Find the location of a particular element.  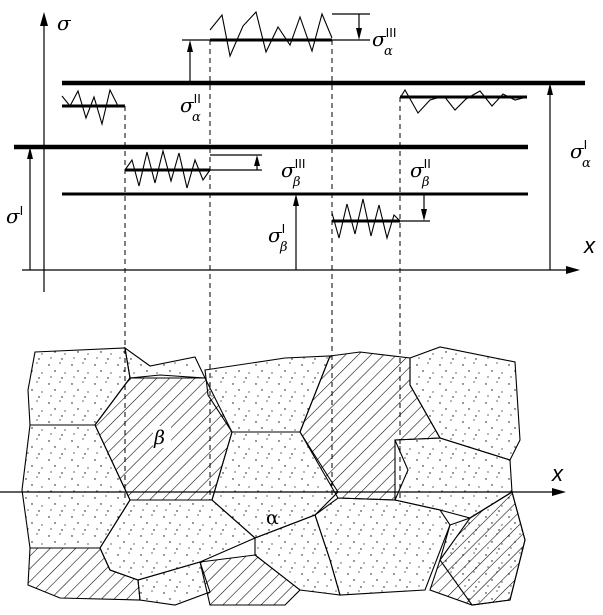

sigma-axis-arrow-icon is located at coordinates (44, 19).